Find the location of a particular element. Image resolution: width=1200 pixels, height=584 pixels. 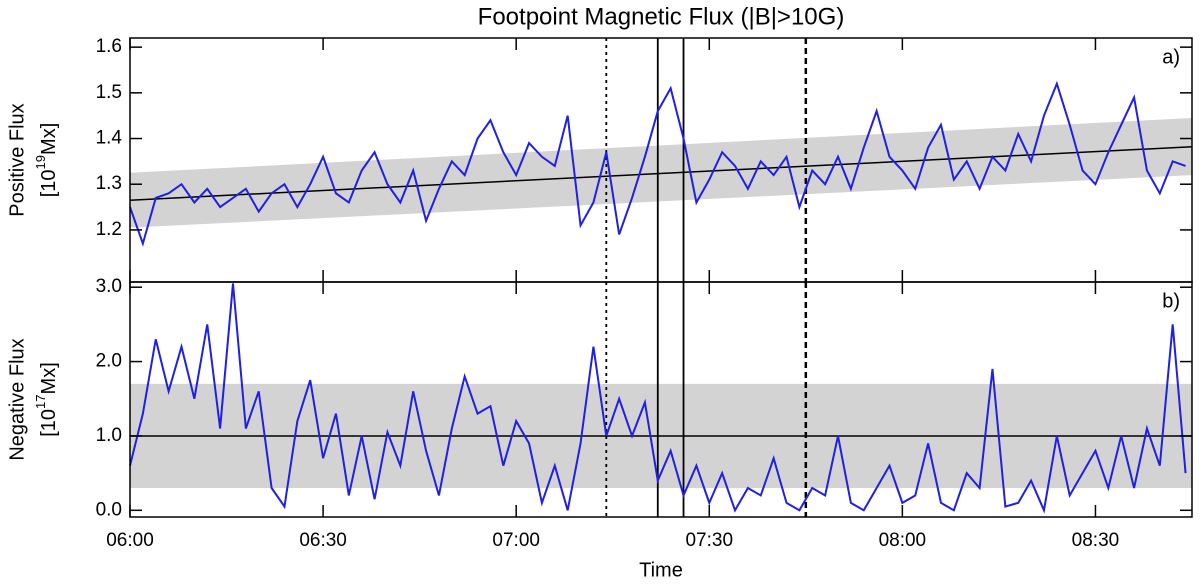

x-tick-label: 08:30 is located at coordinates (1096, 540).